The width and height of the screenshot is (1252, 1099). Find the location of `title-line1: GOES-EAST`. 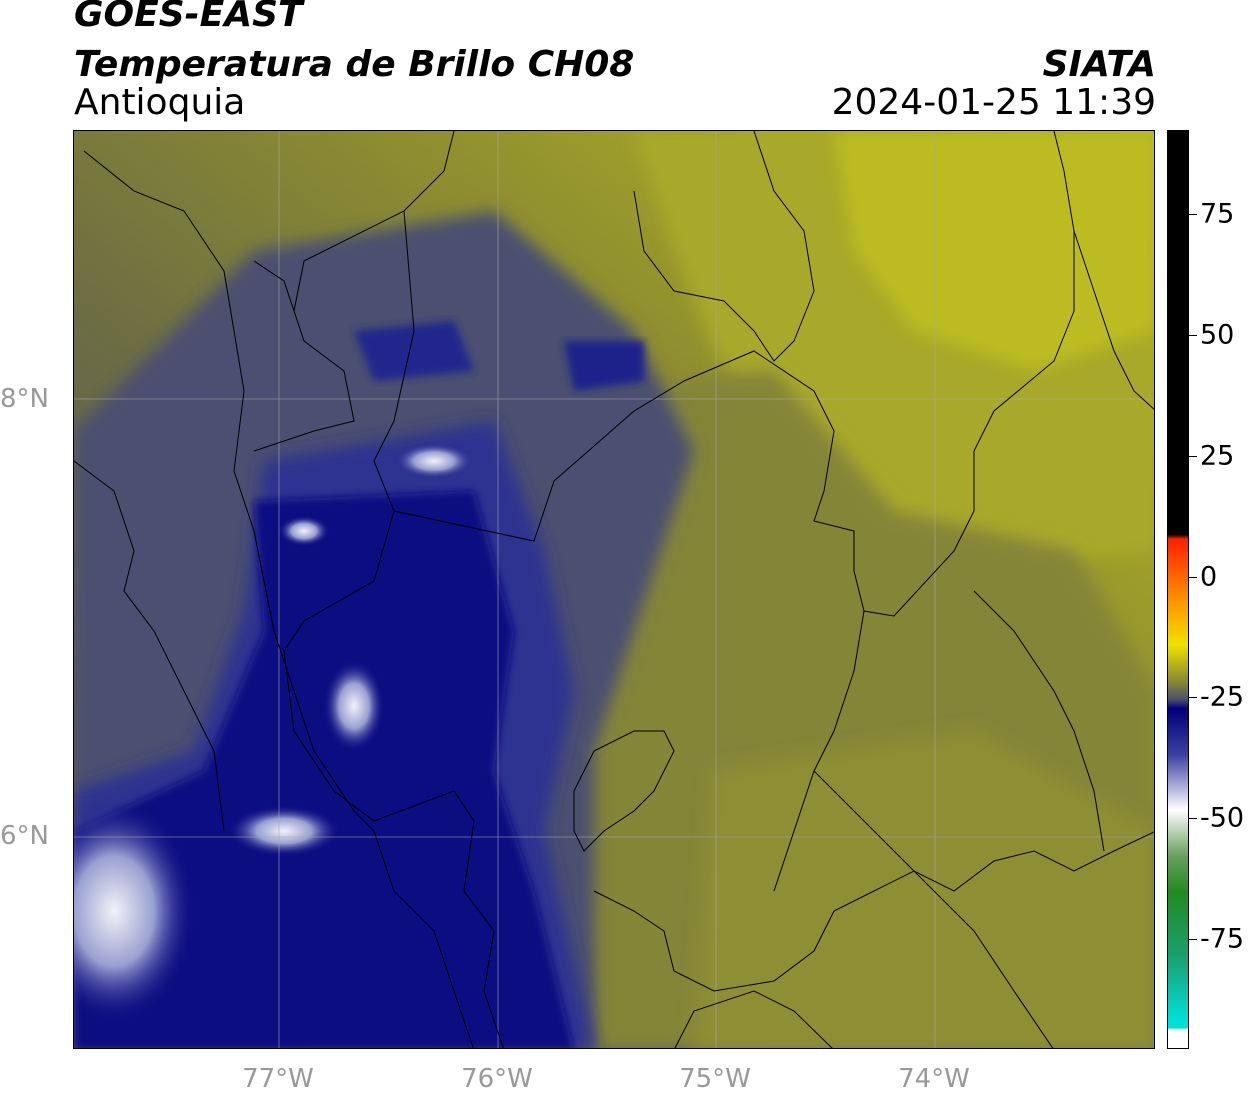

title-line1: GOES-EAST is located at coordinates (188, 17).